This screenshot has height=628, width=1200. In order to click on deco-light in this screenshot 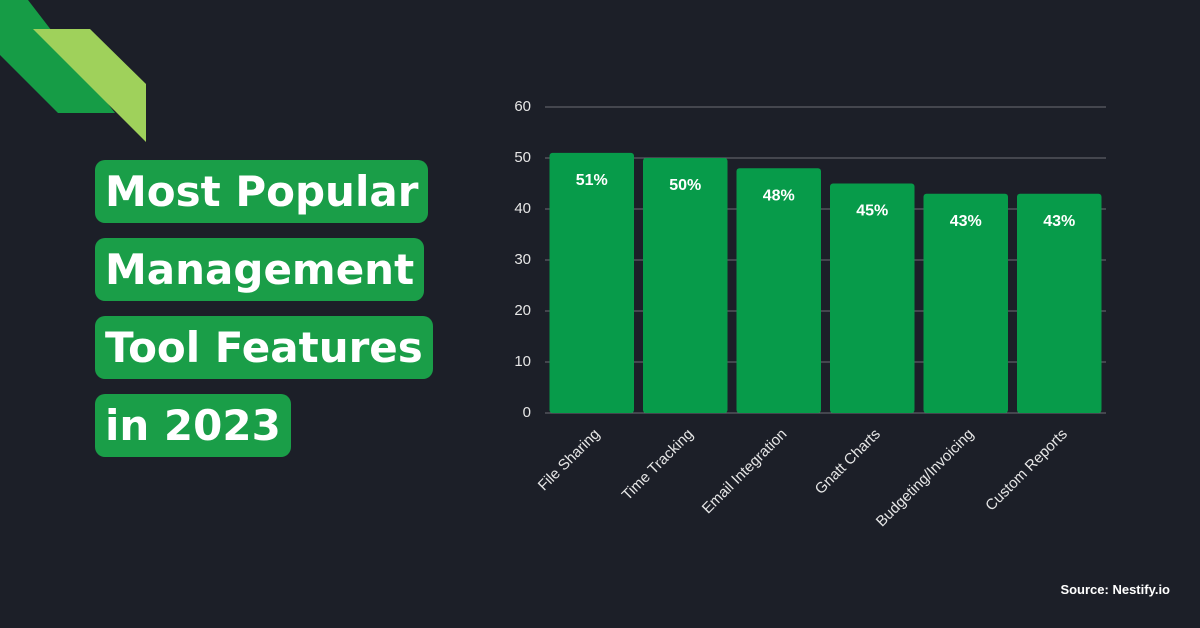, I will do `click(89, 85)`.